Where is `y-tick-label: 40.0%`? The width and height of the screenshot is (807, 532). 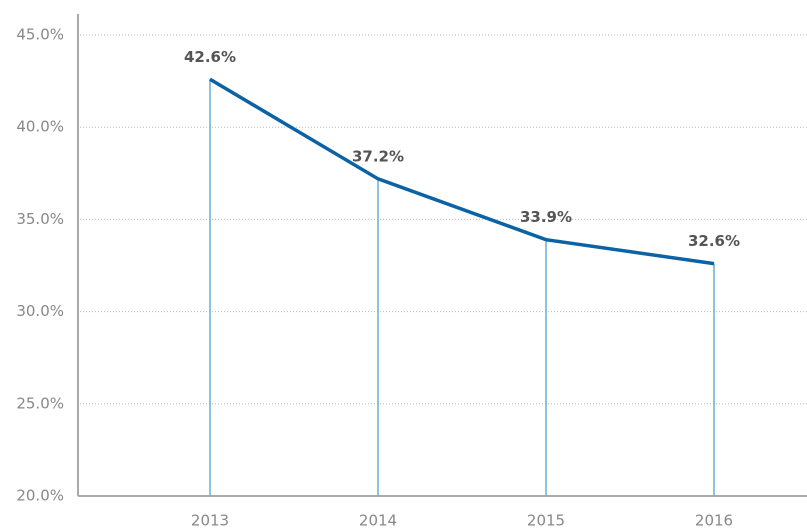 y-tick-label: 40.0% is located at coordinates (40, 127).